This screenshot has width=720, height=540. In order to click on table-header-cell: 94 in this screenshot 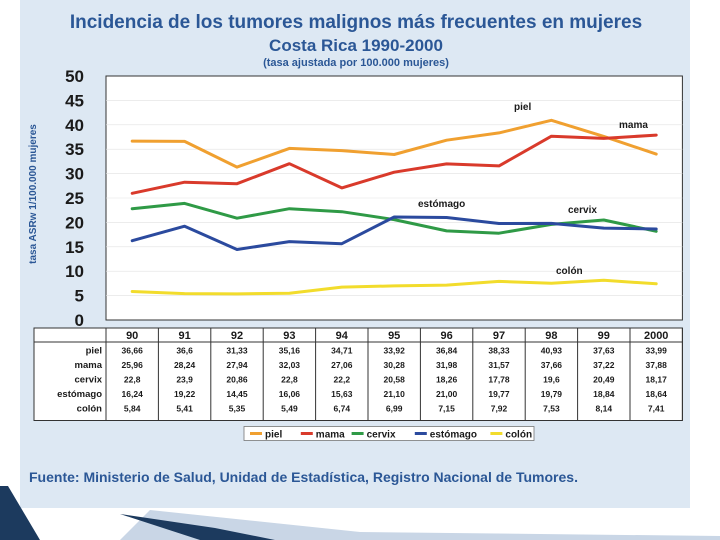, I will do `click(342, 336)`.